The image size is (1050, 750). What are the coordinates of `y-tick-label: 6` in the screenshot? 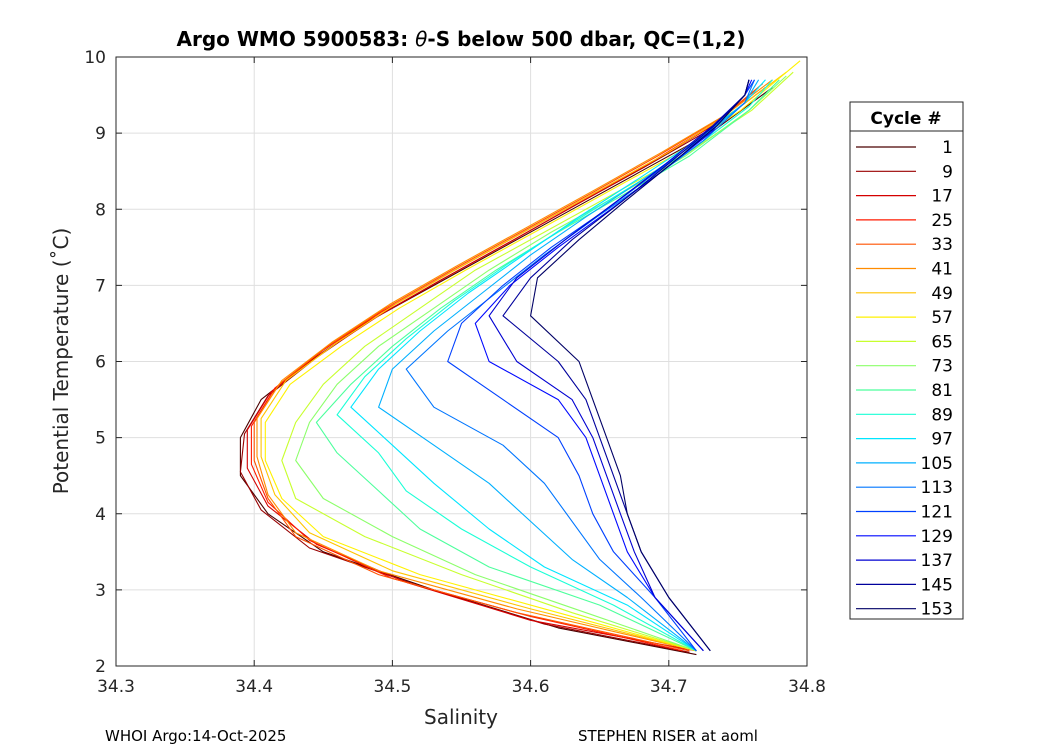 It's located at (100, 363).